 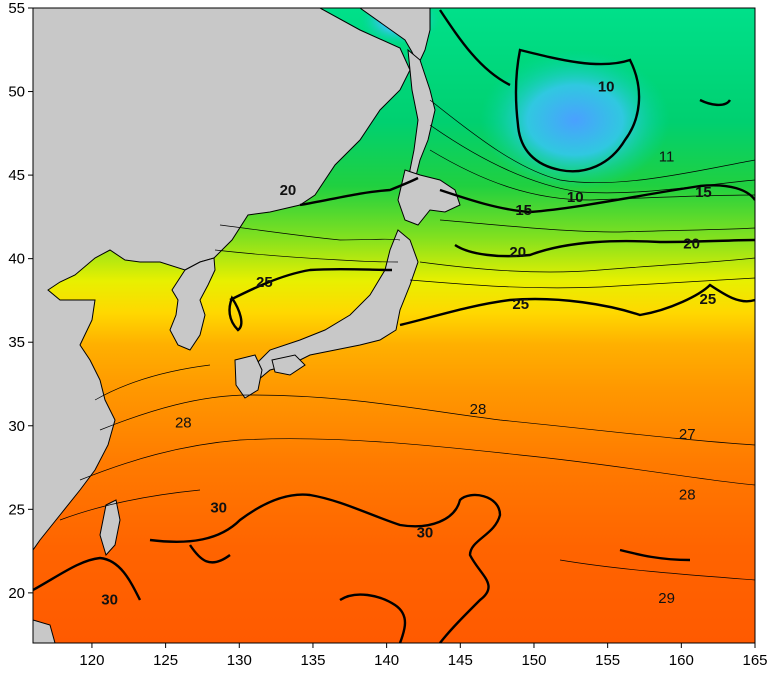 I want to click on x-tick-label: 160, so click(x=681, y=660).